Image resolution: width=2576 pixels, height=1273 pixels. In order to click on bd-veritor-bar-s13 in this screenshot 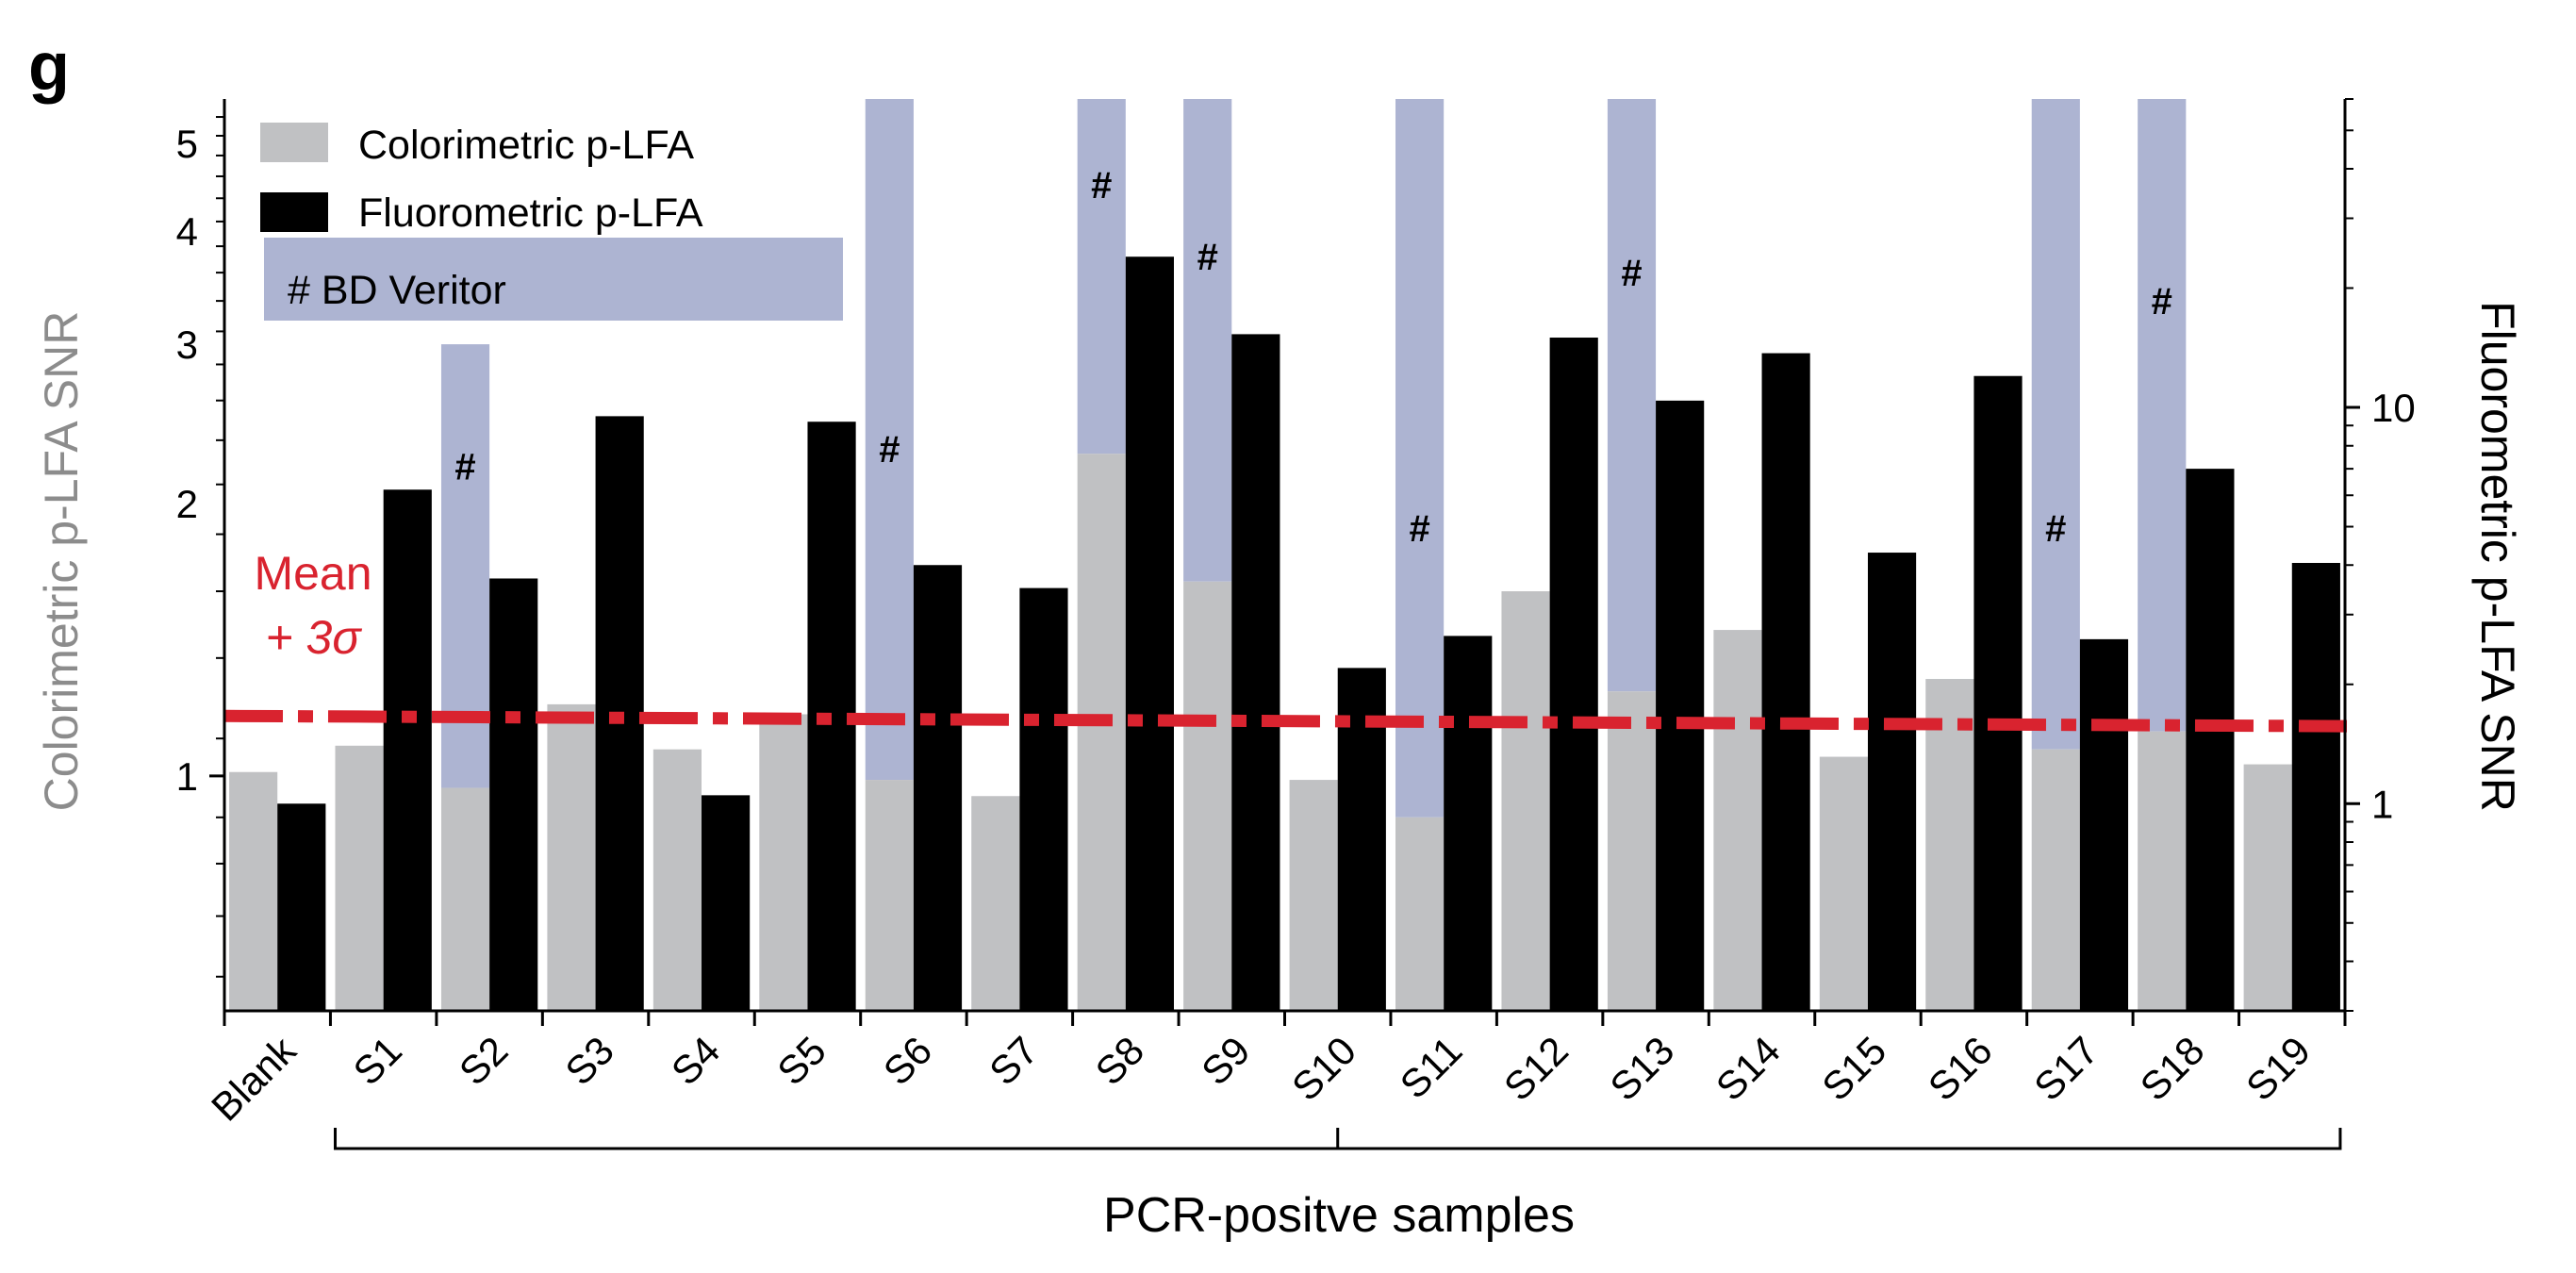, I will do `click(1632, 395)`.